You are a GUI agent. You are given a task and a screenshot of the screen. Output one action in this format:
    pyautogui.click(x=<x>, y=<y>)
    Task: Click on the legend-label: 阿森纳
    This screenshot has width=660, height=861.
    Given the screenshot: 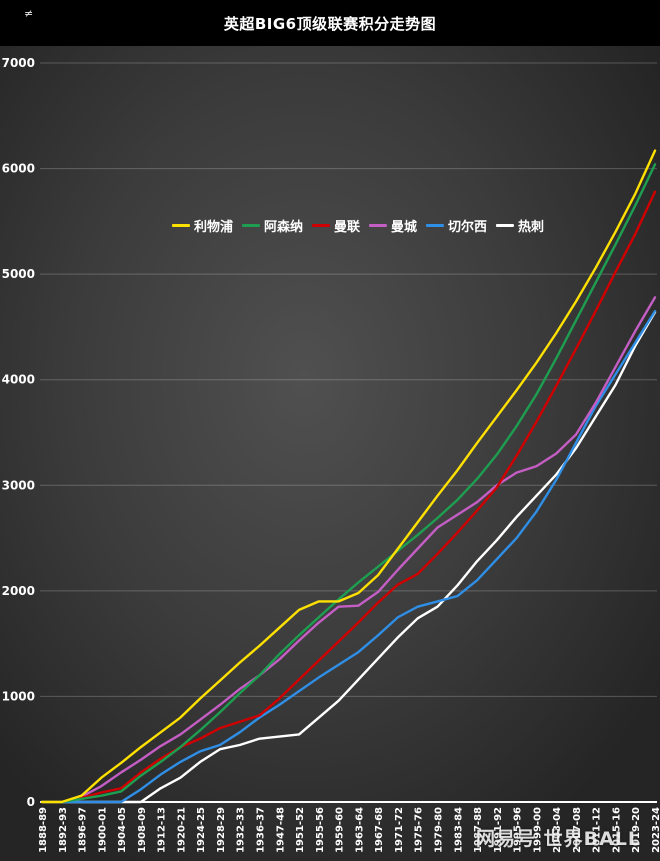 What is the action you would take?
    pyautogui.click(x=283, y=227)
    